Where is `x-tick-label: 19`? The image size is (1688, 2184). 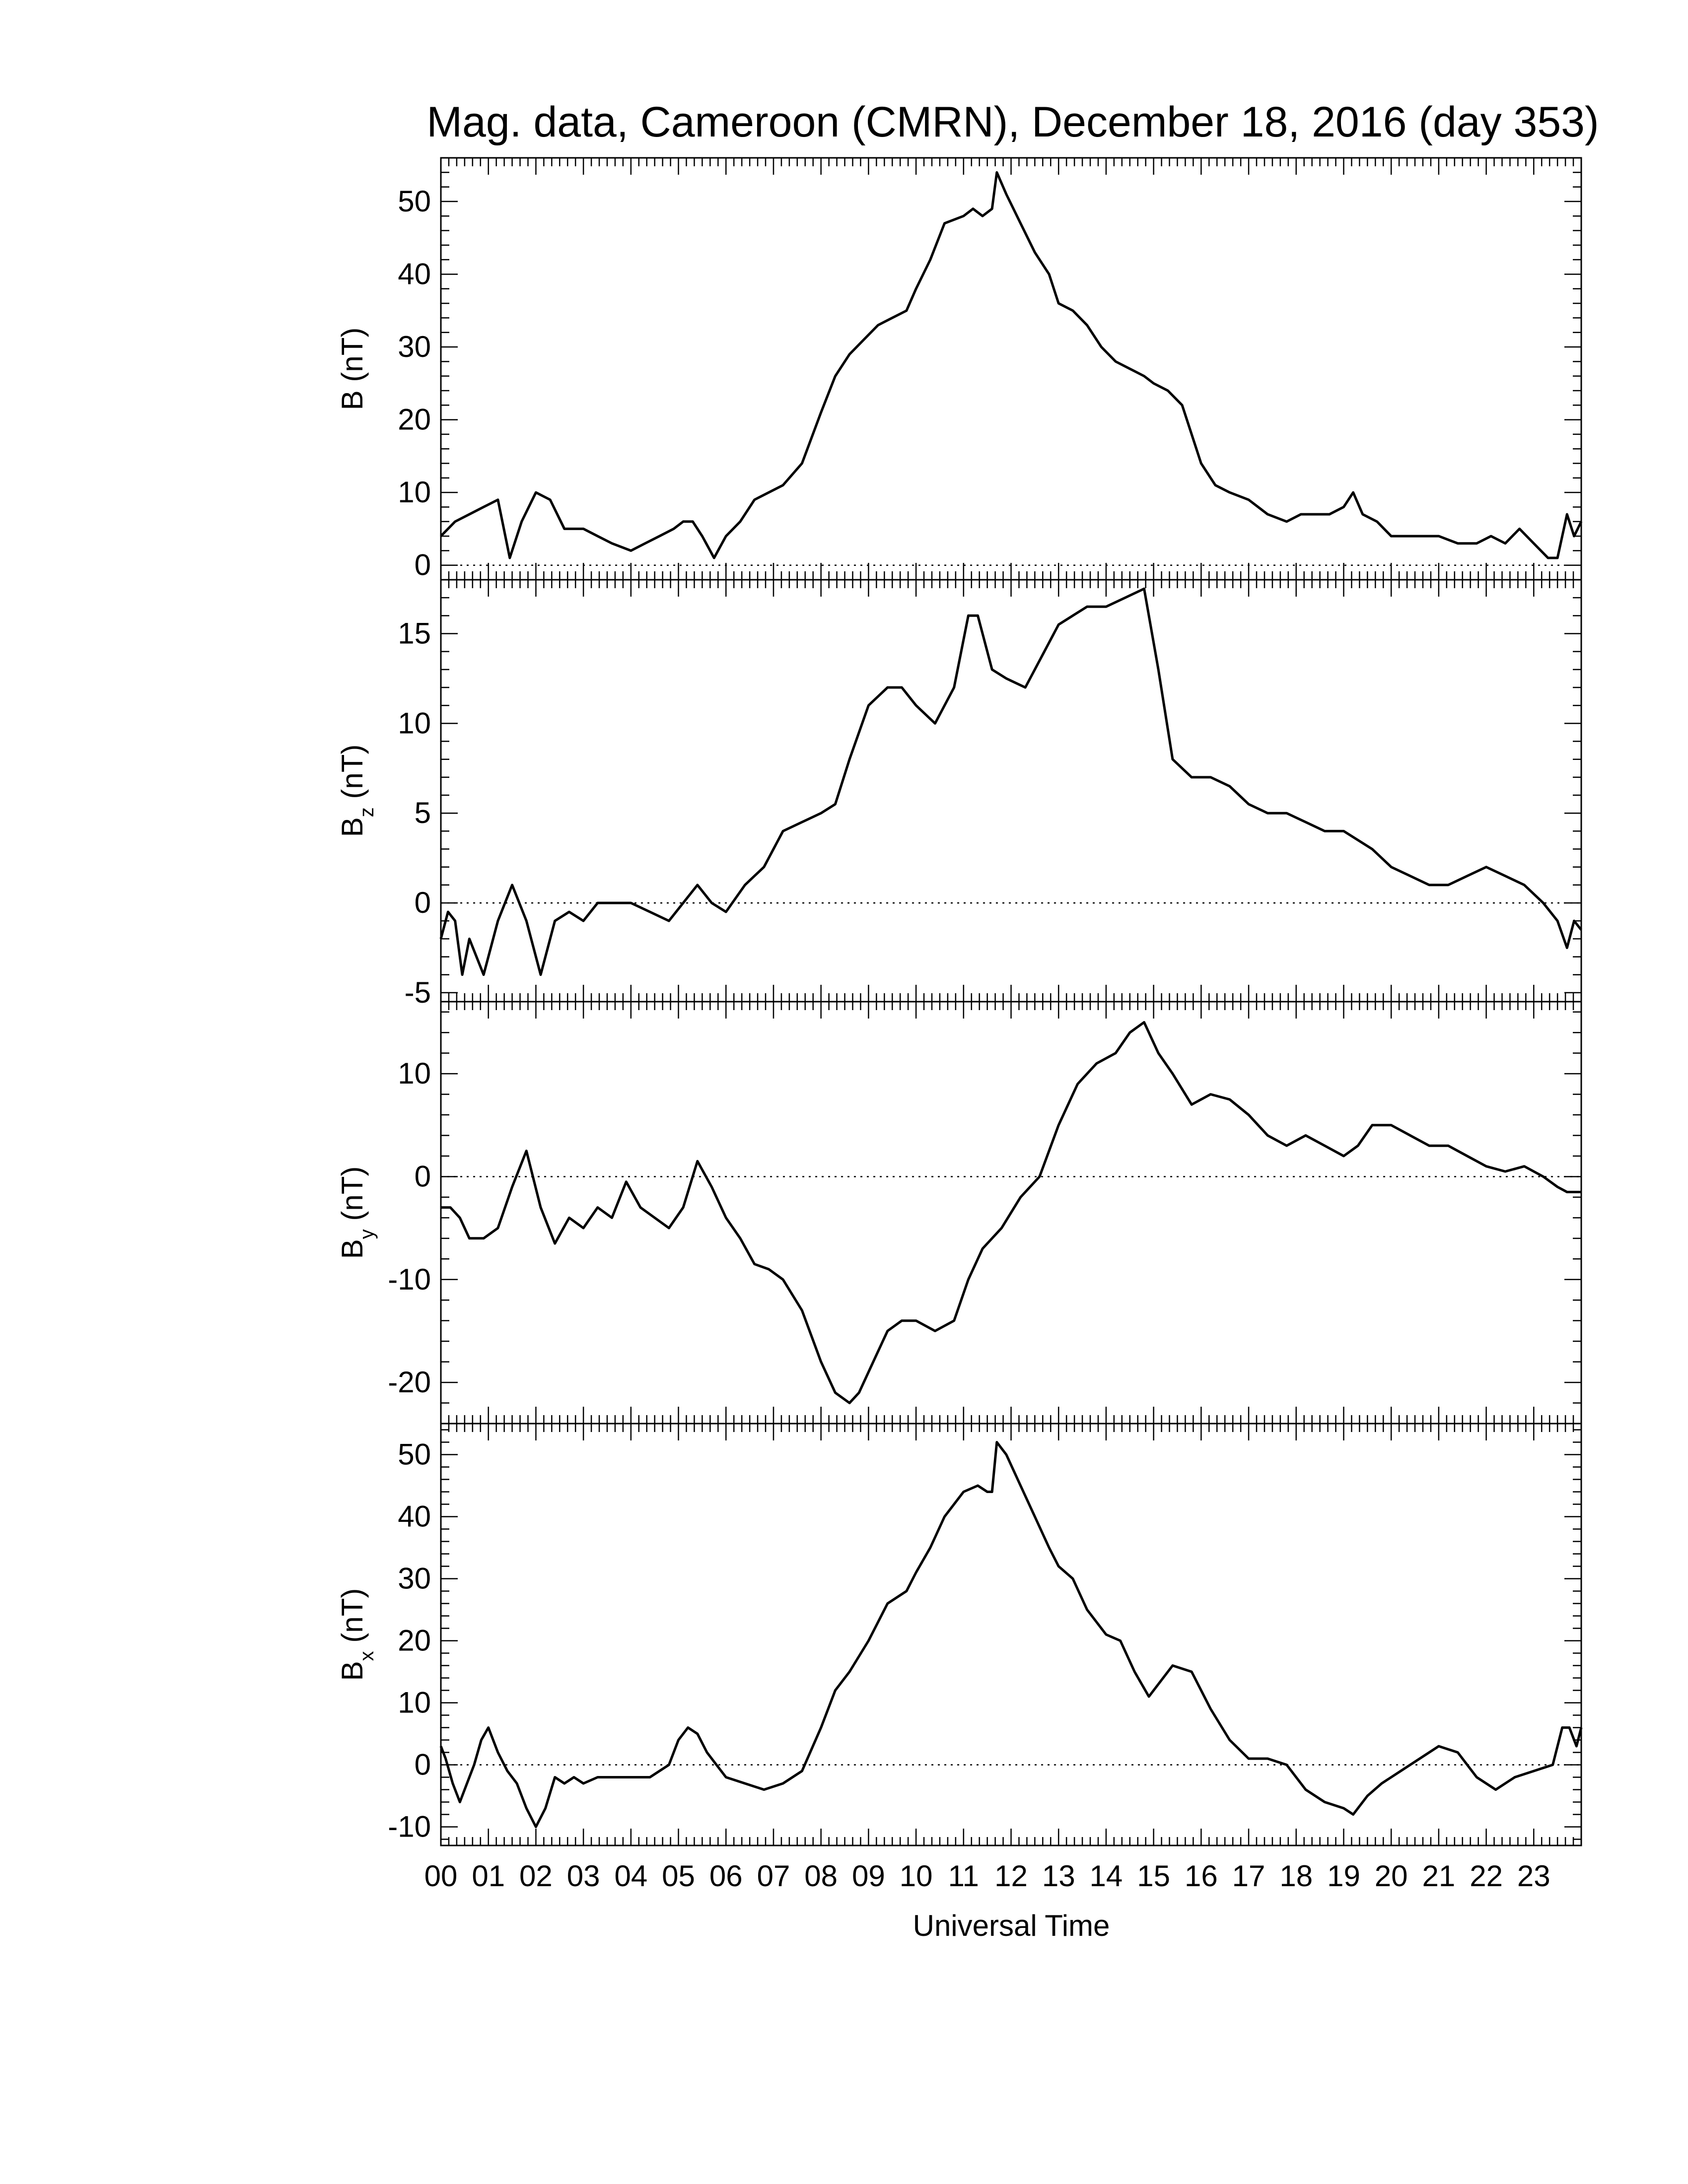
x-tick-label: 19 is located at coordinates (1343, 1876).